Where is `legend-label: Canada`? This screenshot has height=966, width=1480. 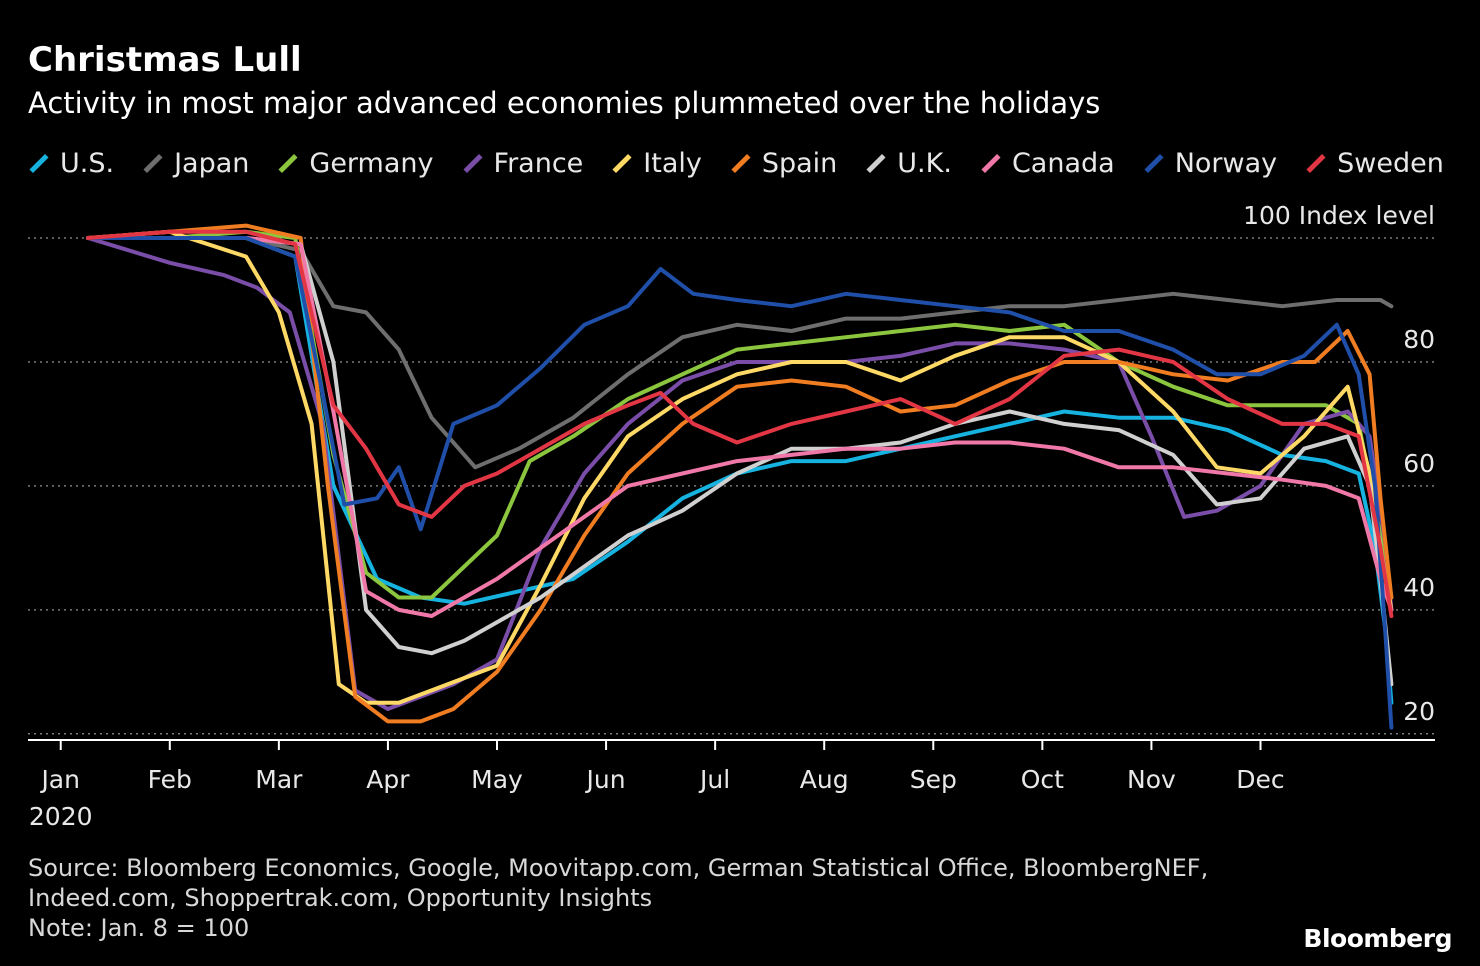 legend-label: Canada is located at coordinates (1063, 163).